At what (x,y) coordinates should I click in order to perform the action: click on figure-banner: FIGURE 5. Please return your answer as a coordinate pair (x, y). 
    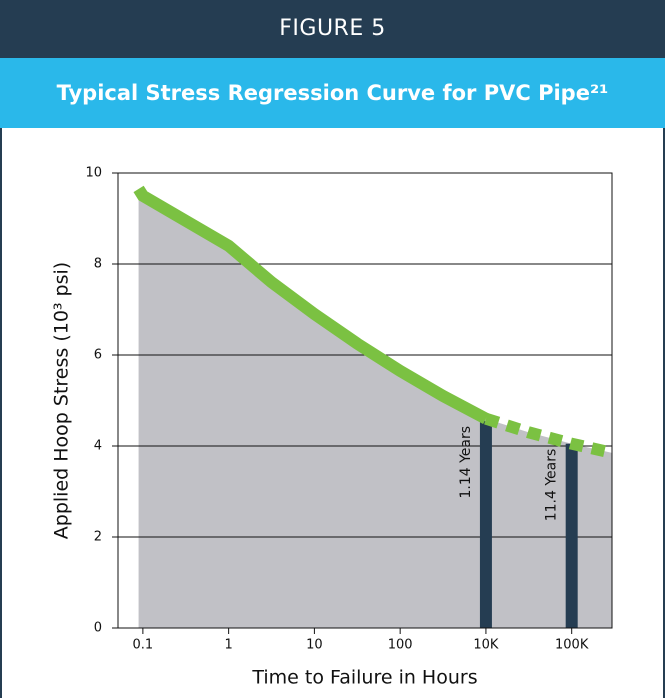
    Looking at the image, I should click on (332, 29).